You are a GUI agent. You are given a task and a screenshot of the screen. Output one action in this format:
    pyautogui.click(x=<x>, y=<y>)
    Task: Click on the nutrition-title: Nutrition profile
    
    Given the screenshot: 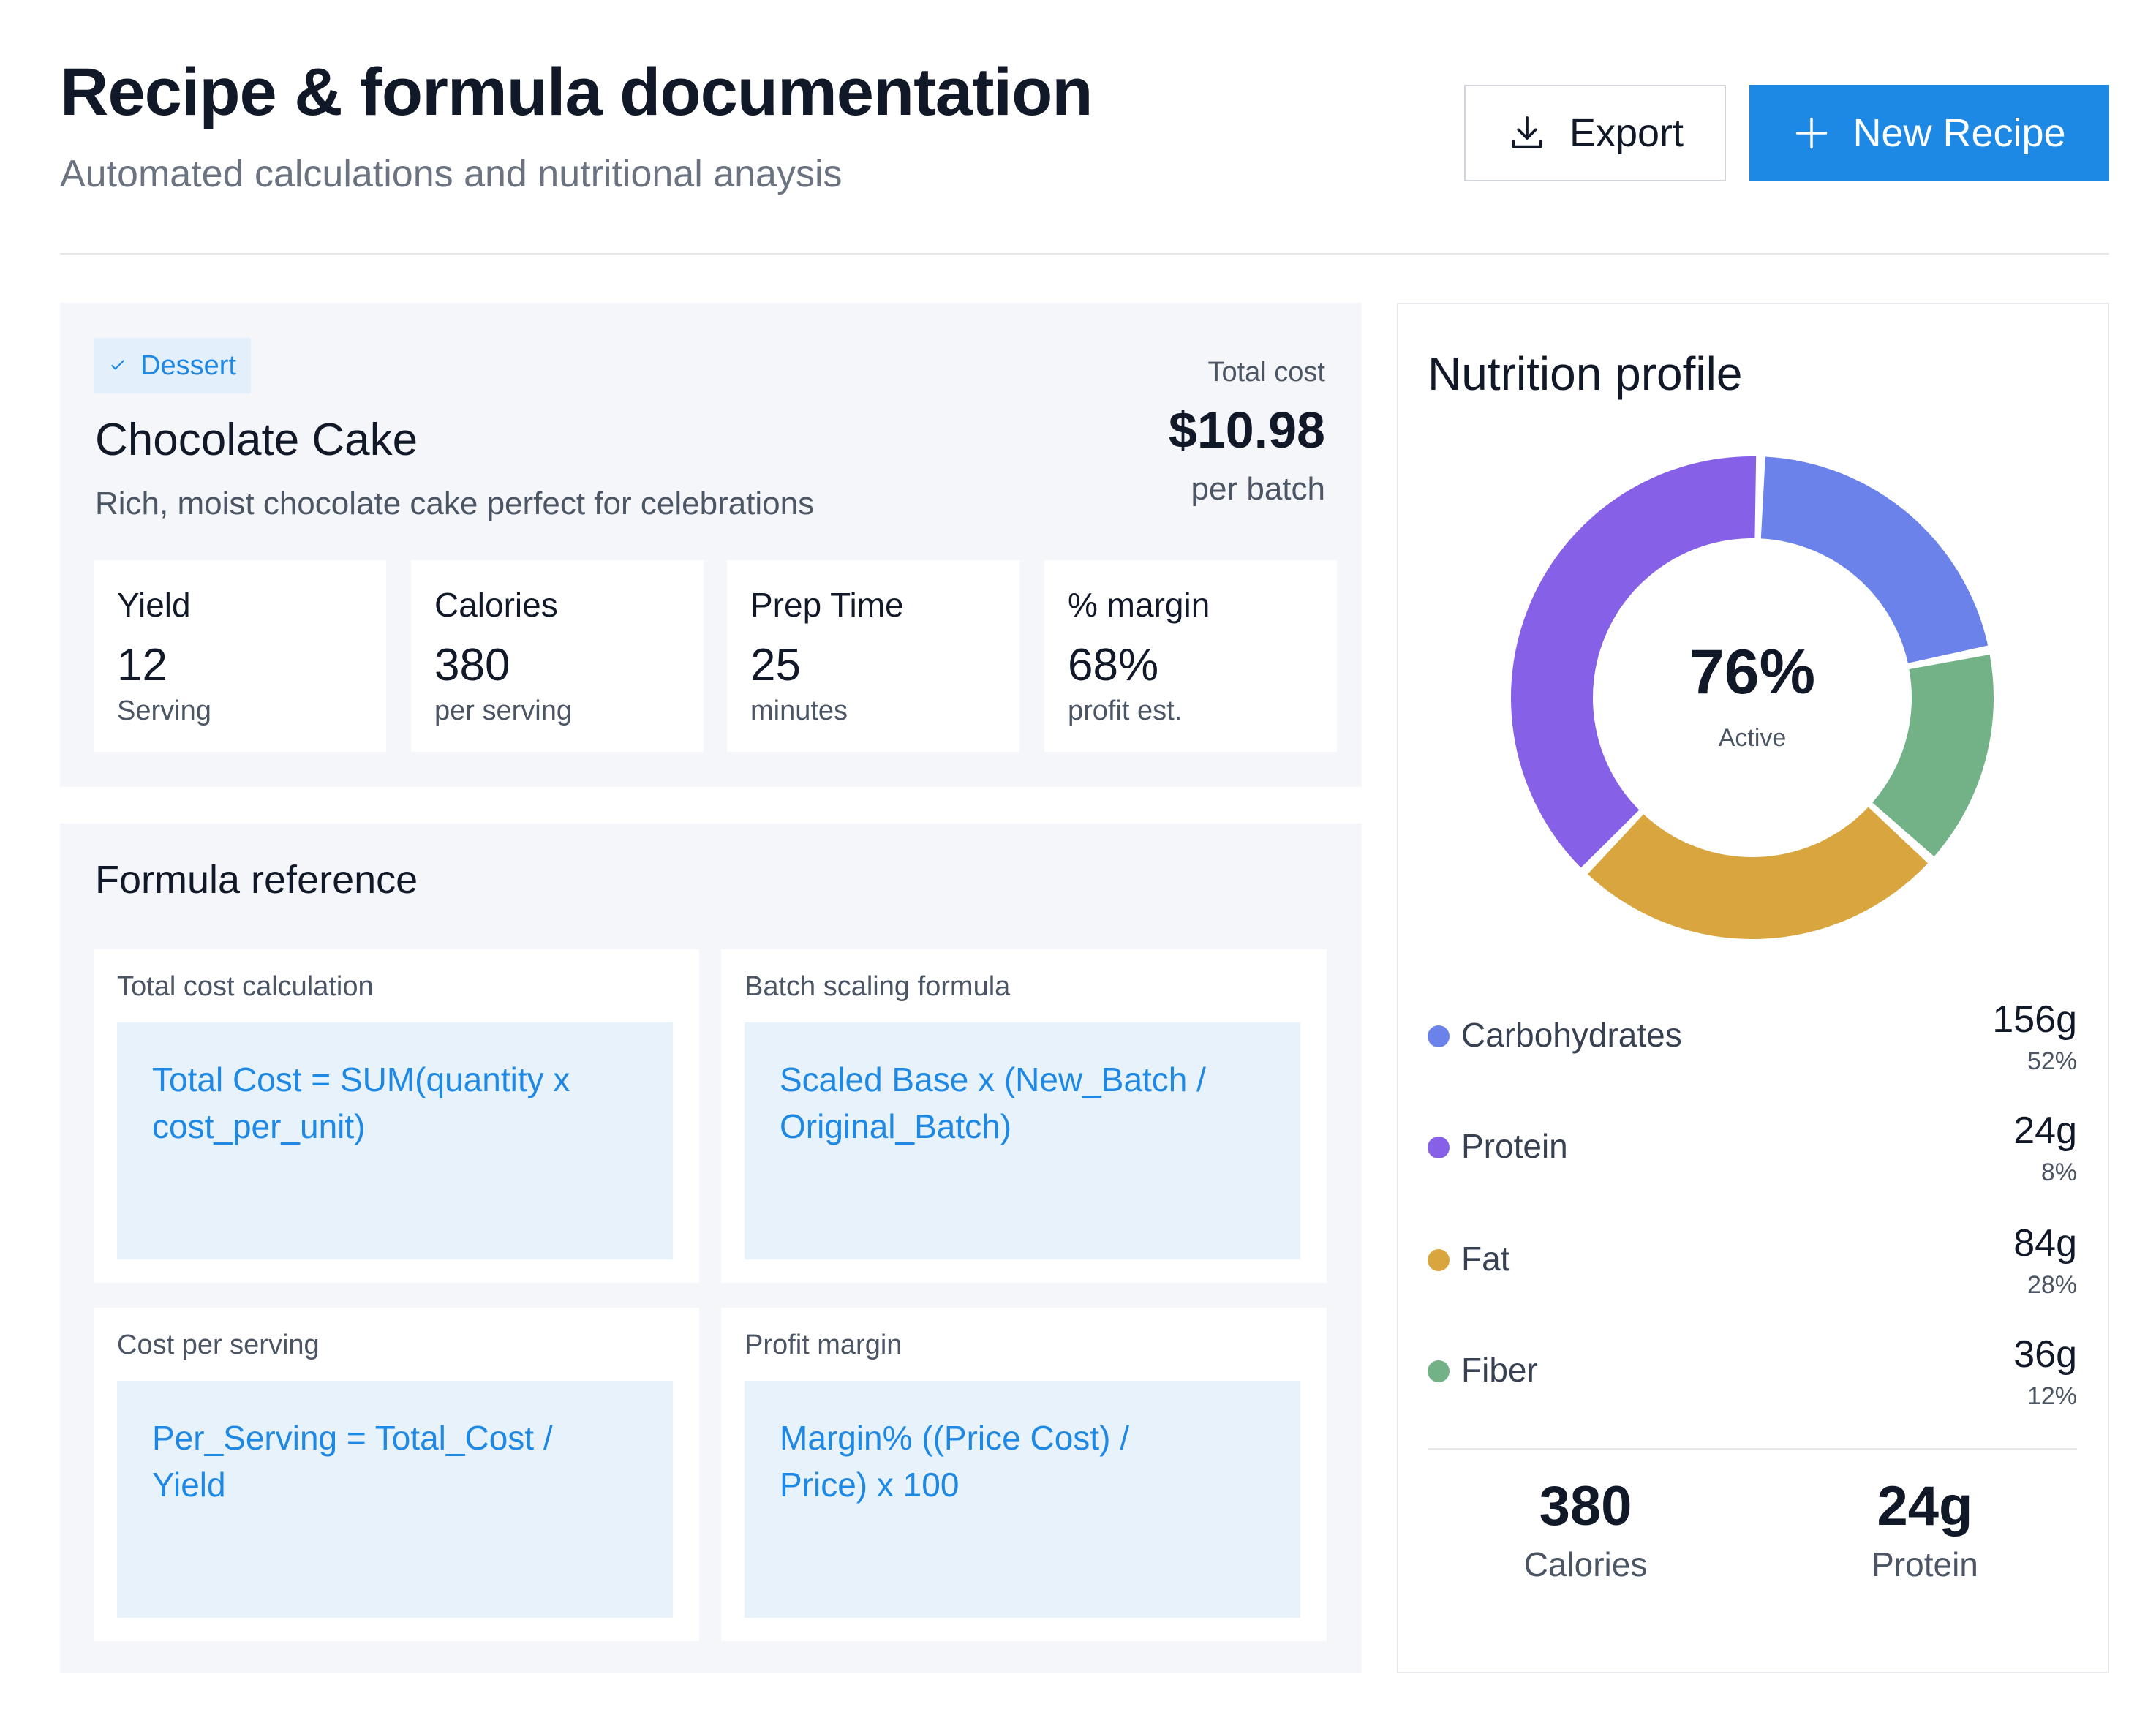 What is the action you would take?
    pyautogui.click(x=1585, y=373)
    